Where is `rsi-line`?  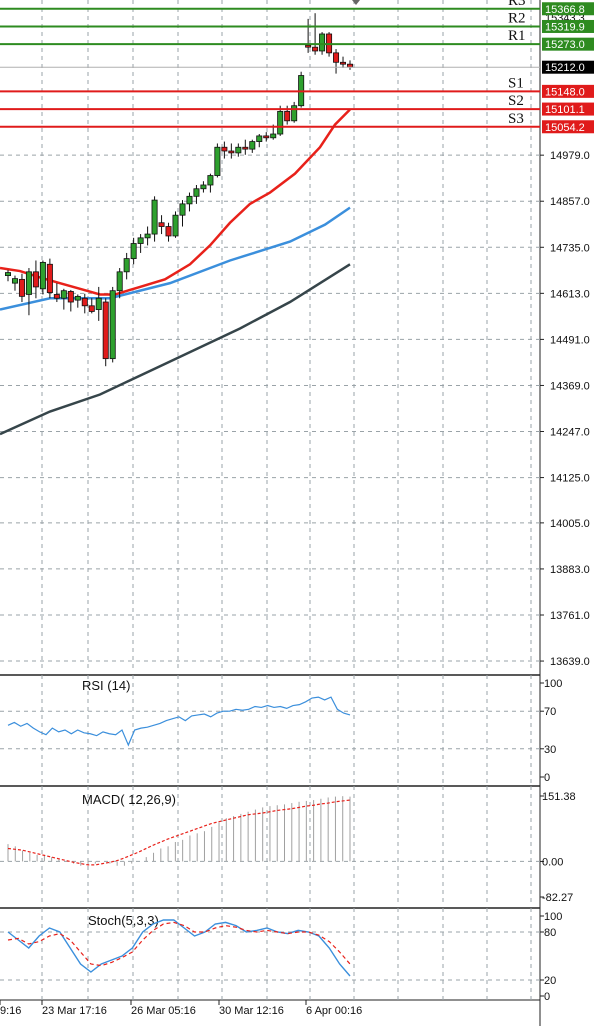
rsi-line is located at coordinates (179, 721).